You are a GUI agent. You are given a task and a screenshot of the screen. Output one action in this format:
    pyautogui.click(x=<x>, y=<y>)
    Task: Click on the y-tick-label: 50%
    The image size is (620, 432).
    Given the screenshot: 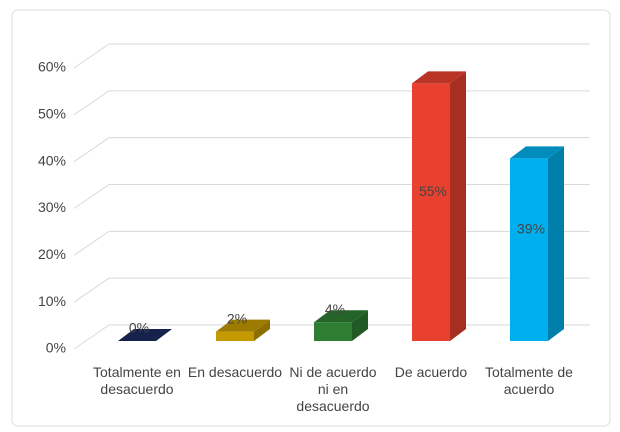 What is the action you would take?
    pyautogui.click(x=52, y=114)
    